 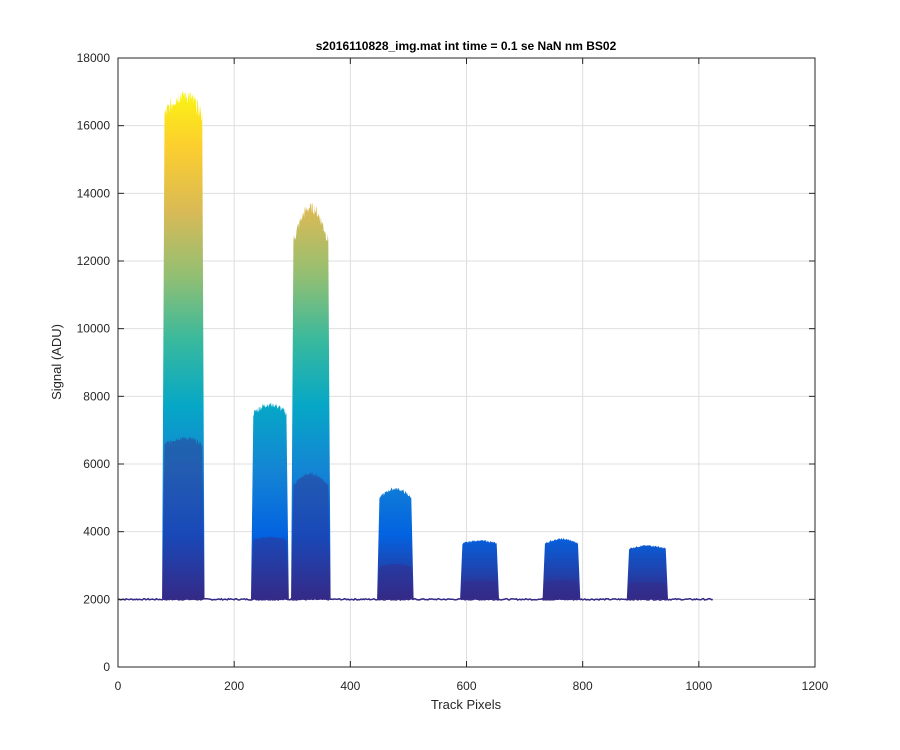 I want to click on y-axis-label: Signal (ADU), so click(x=56, y=362).